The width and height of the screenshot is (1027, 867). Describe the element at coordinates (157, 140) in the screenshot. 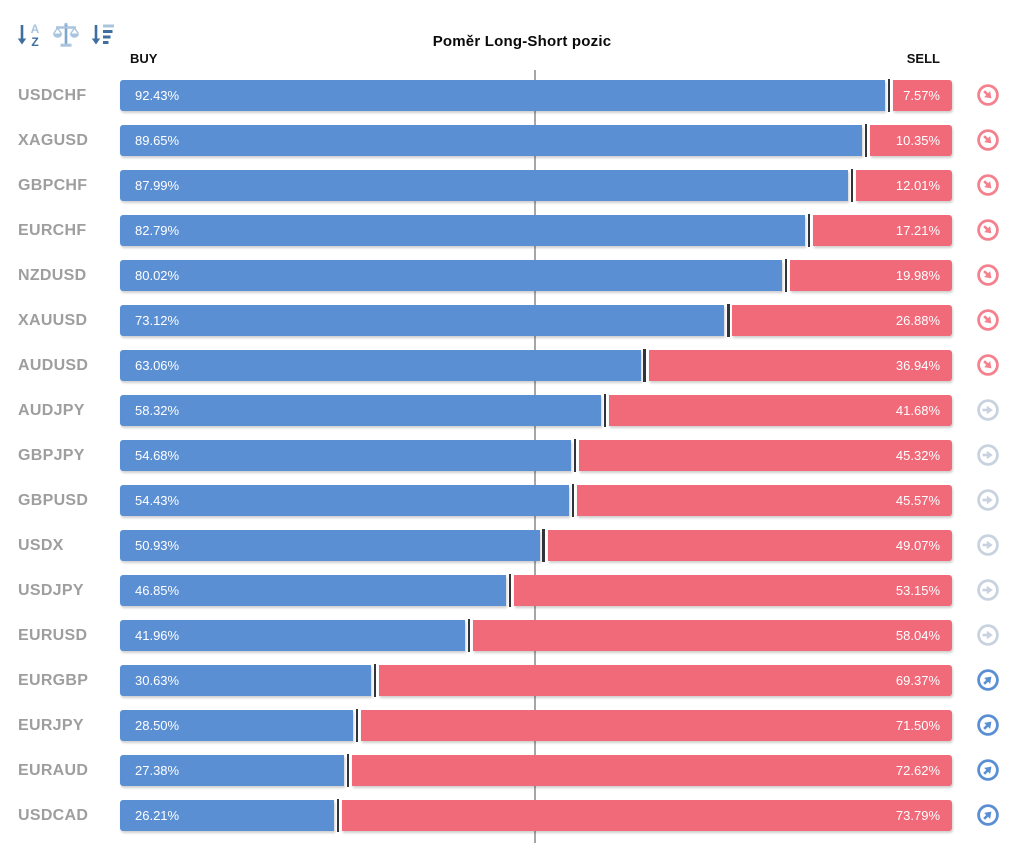

I see `buy-value: 89.65%` at that location.